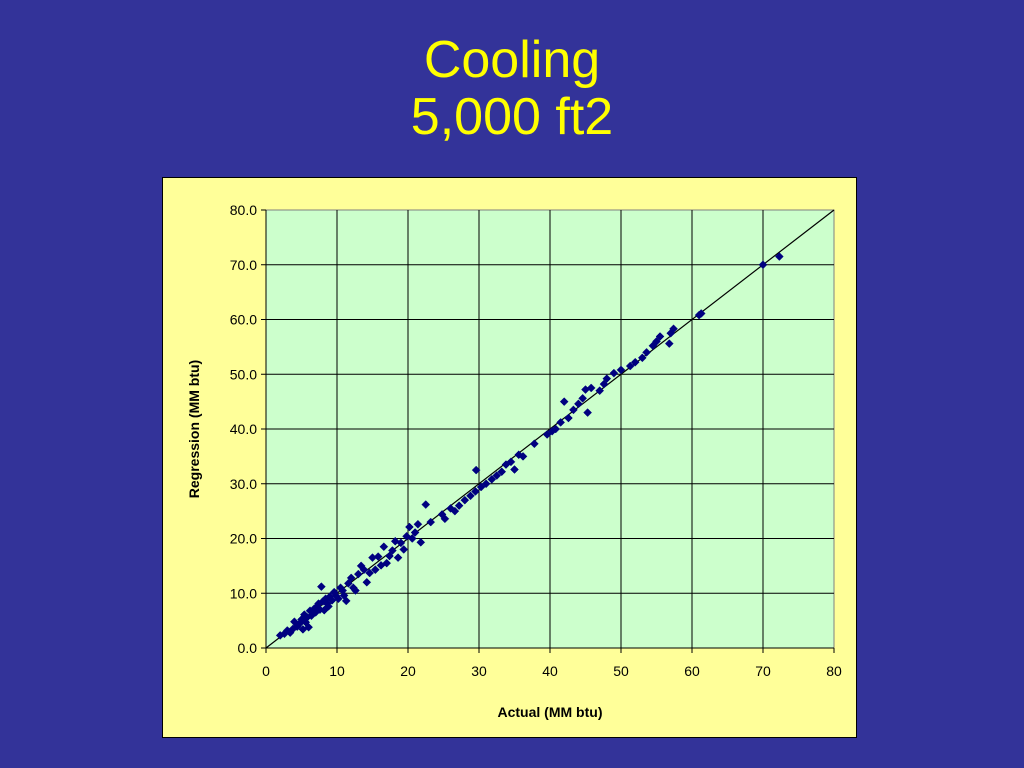 The height and width of the screenshot is (768, 1024). What do you see at coordinates (834, 671) in the screenshot?
I see `x-tick-label: 80` at bounding box center [834, 671].